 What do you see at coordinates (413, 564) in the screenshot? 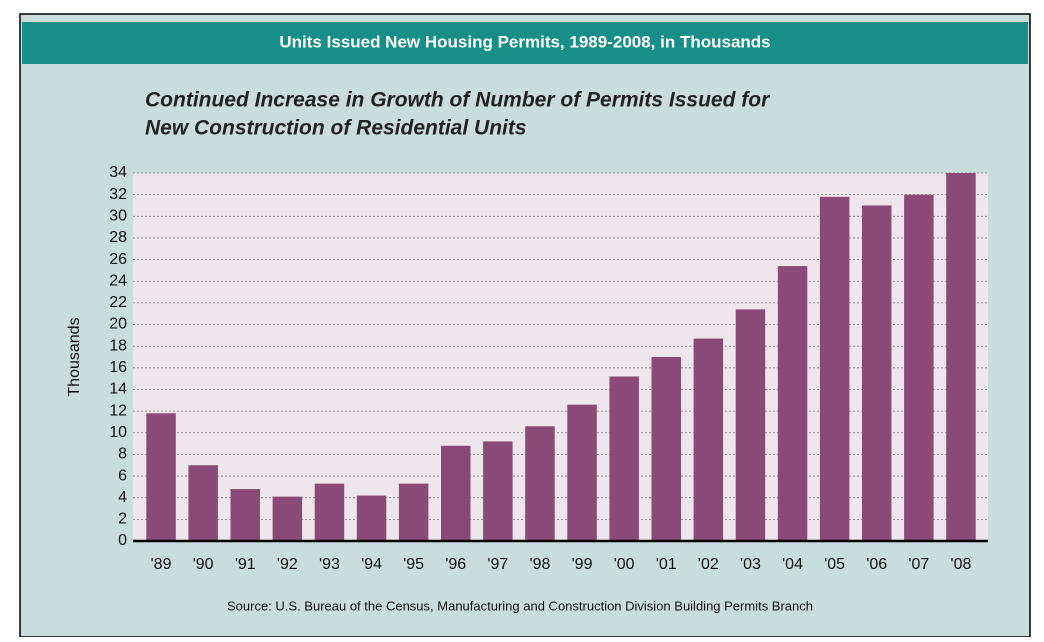
I see `x-tick-label: '95` at bounding box center [413, 564].